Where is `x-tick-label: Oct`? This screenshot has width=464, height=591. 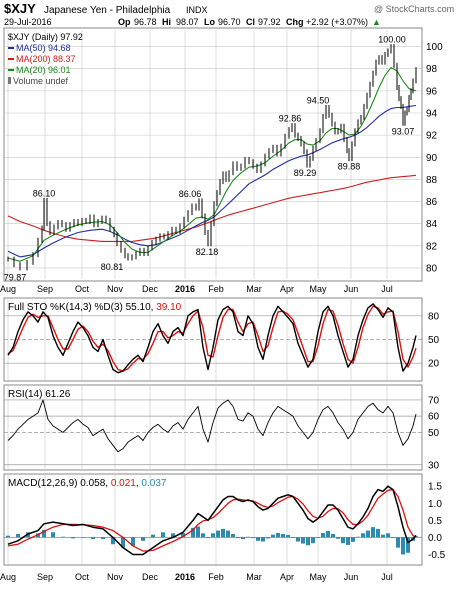
x-tick-label: Oct is located at coordinates (82, 289).